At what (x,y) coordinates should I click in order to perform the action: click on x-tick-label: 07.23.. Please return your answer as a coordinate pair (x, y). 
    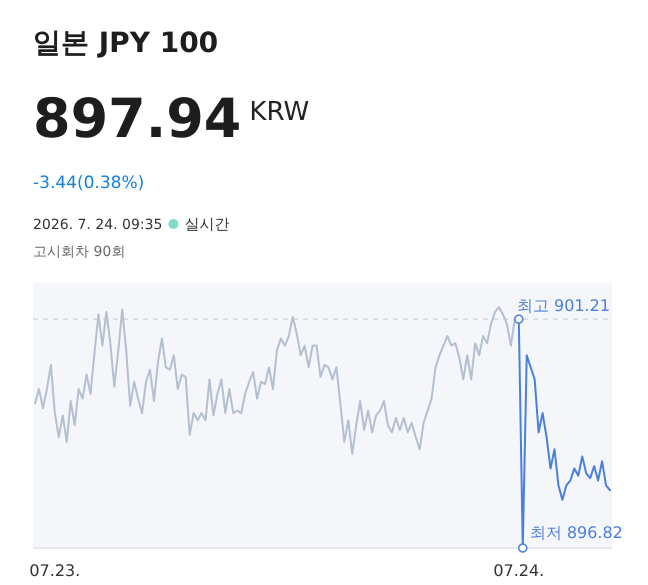
    Looking at the image, I should click on (54, 570).